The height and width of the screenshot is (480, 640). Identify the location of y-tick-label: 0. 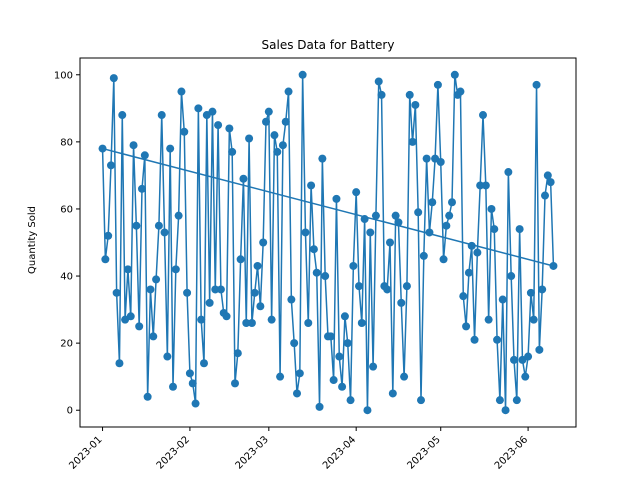
(70, 411).